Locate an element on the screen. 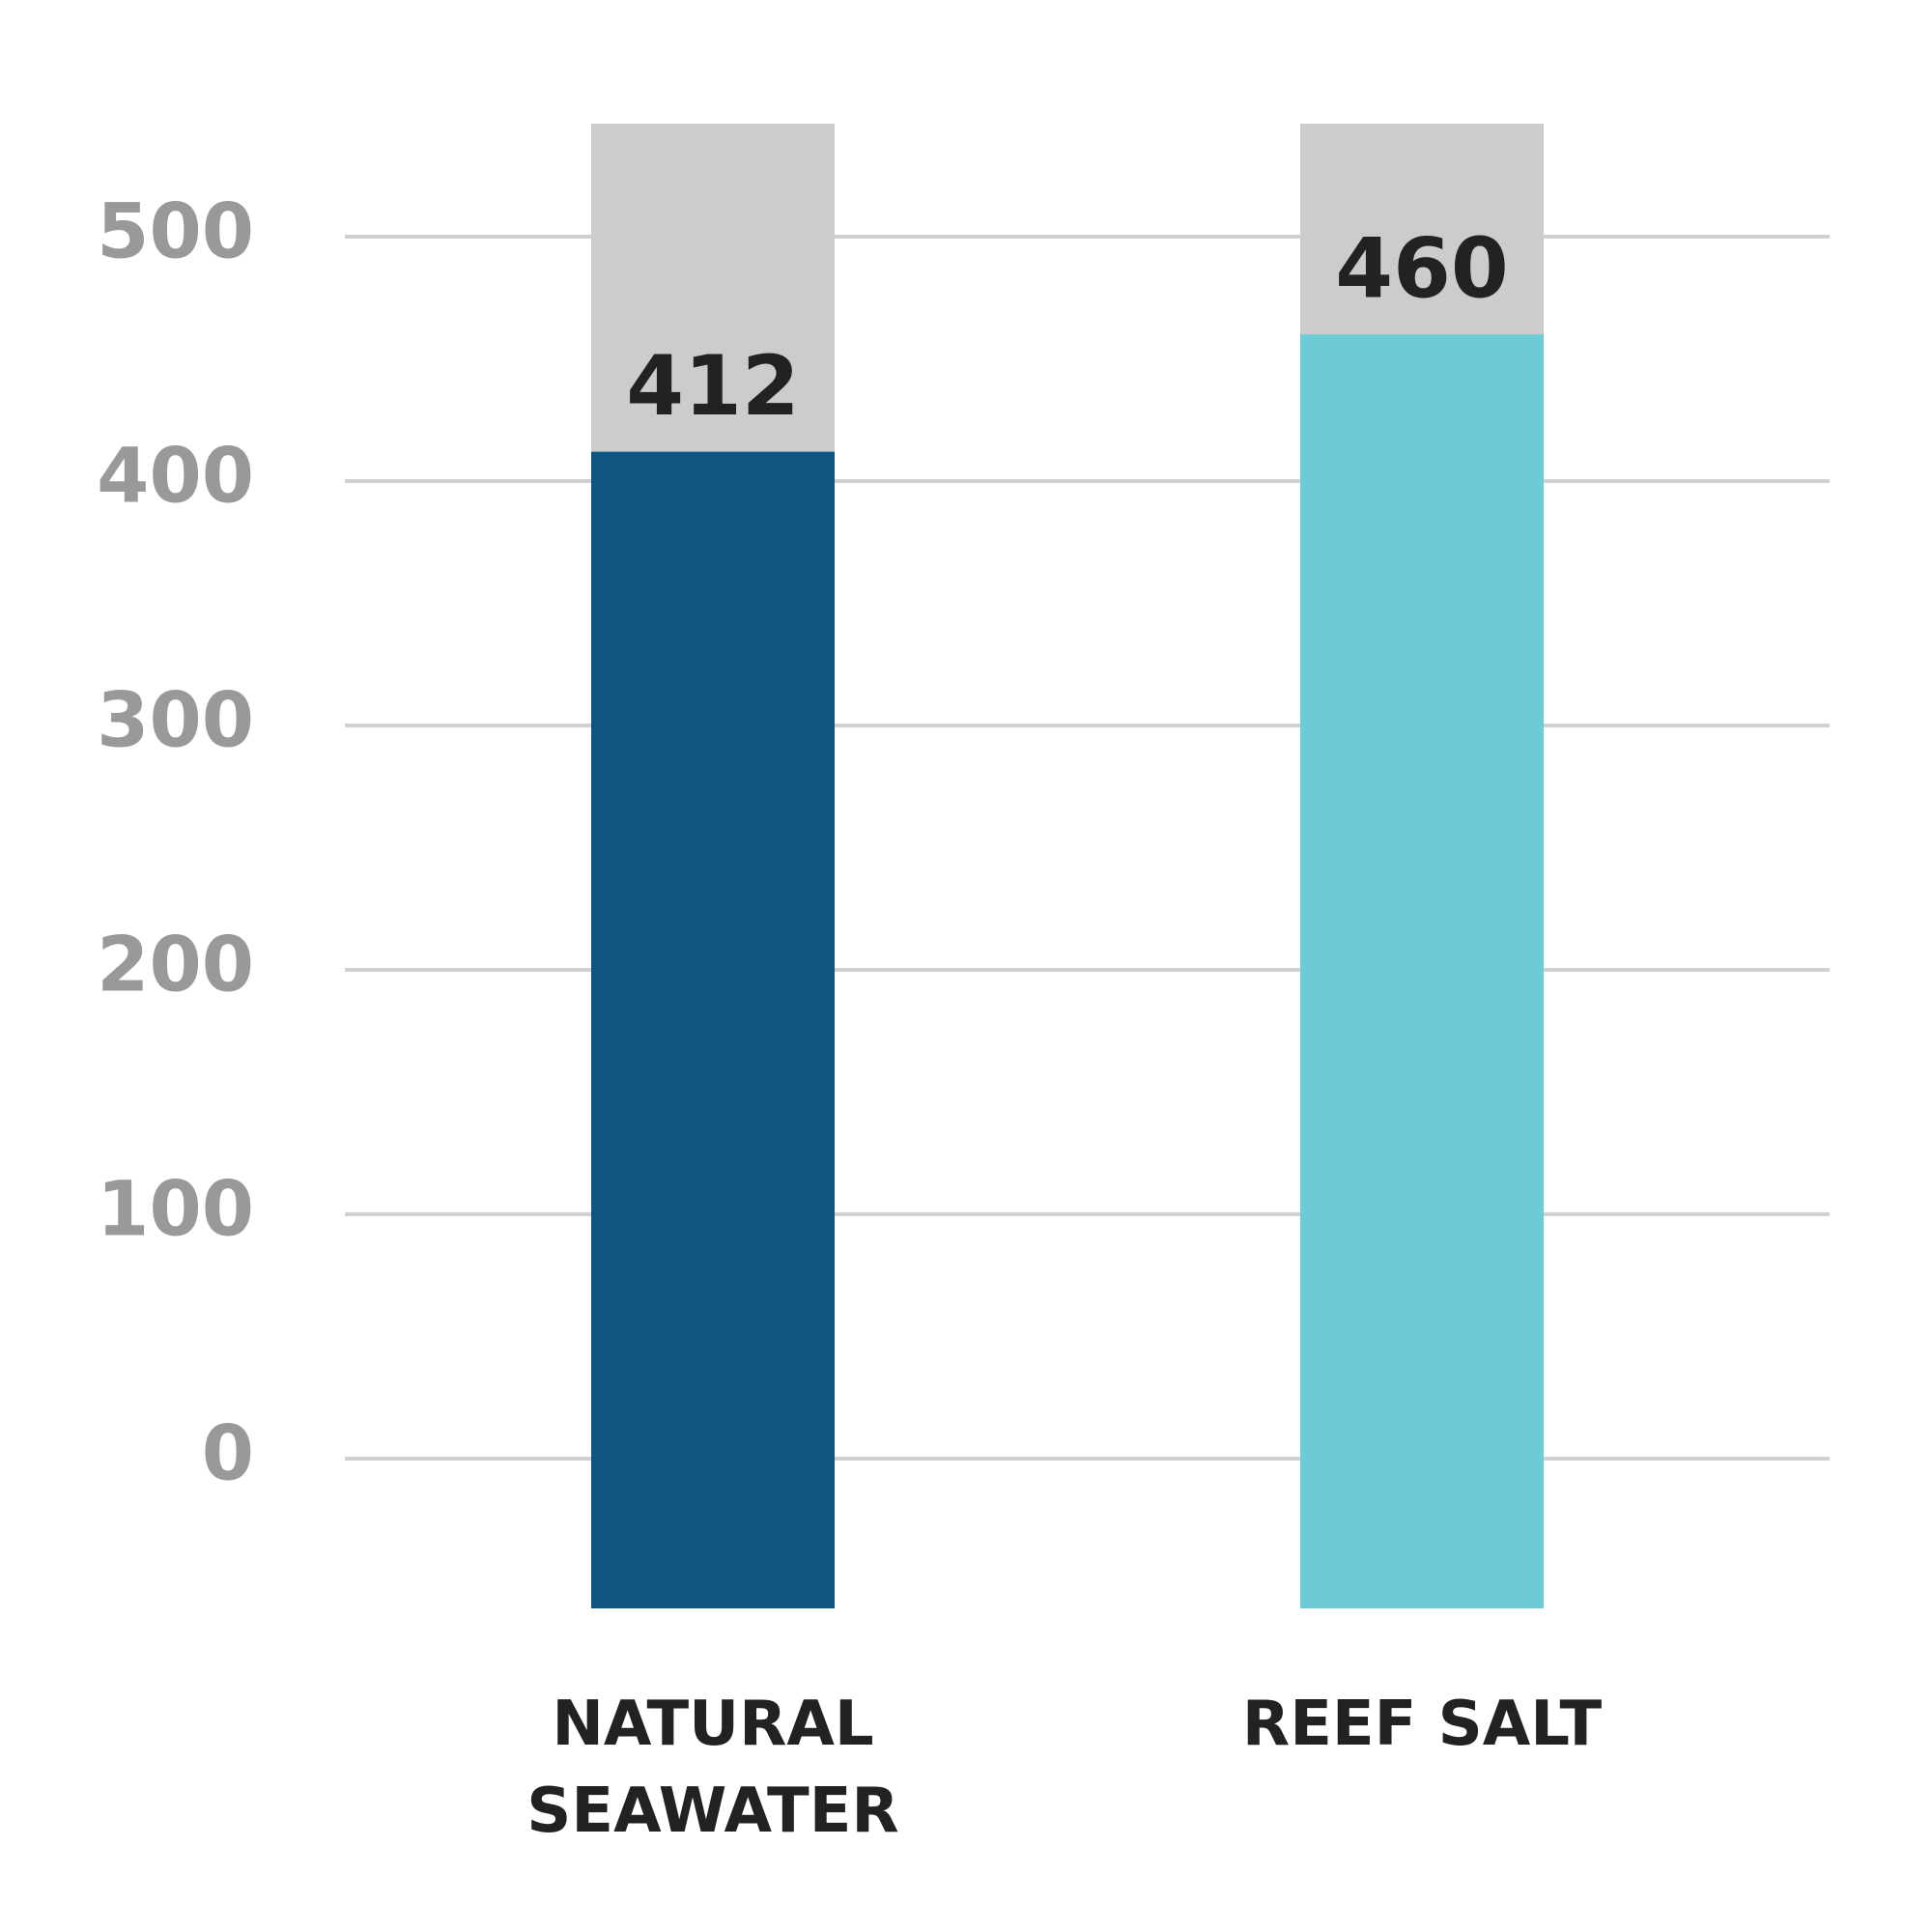 The height and width of the screenshot is (1932, 1932). y-tick-label: 100 is located at coordinates (175, 1209).